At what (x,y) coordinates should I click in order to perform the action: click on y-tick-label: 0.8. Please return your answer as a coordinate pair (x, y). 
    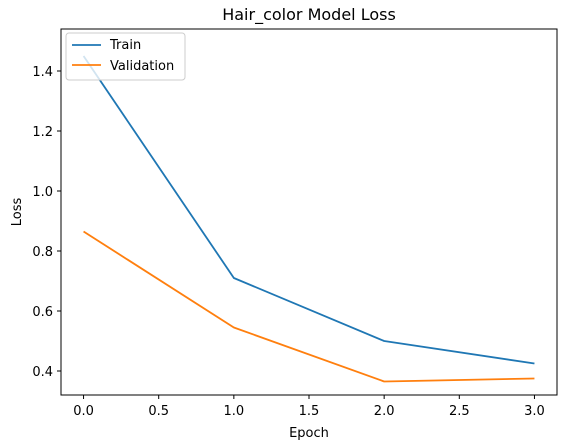
    Looking at the image, I should click on (42, 252).